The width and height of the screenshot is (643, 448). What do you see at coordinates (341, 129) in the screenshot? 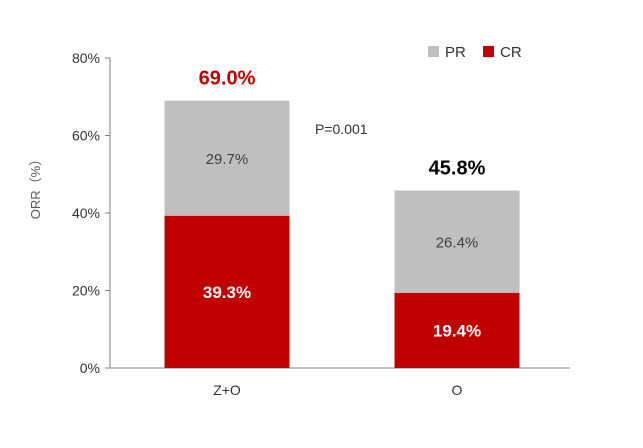
I see `p-value-annotation: P=0.001` at bounding box center [341, 129].